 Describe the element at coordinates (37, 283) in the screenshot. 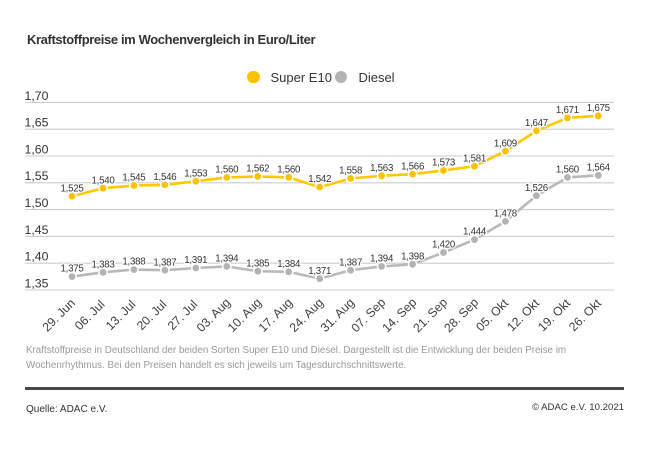

I see `svg-text: 1,35` at that location.